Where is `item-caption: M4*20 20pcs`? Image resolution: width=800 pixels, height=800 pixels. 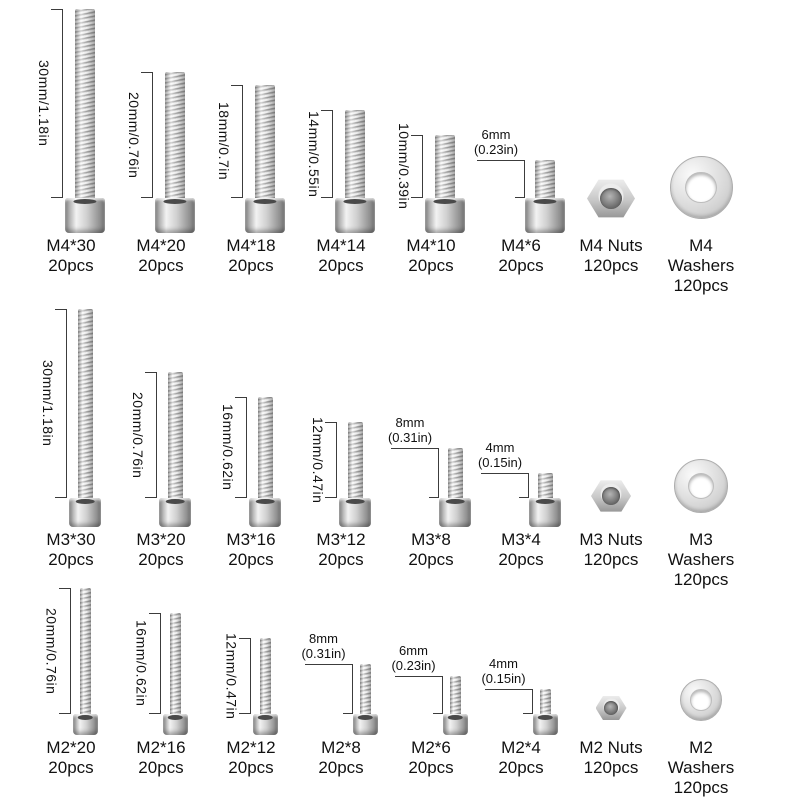
item-caption: M4*20 20pcs is located at coordinates (160, 265).